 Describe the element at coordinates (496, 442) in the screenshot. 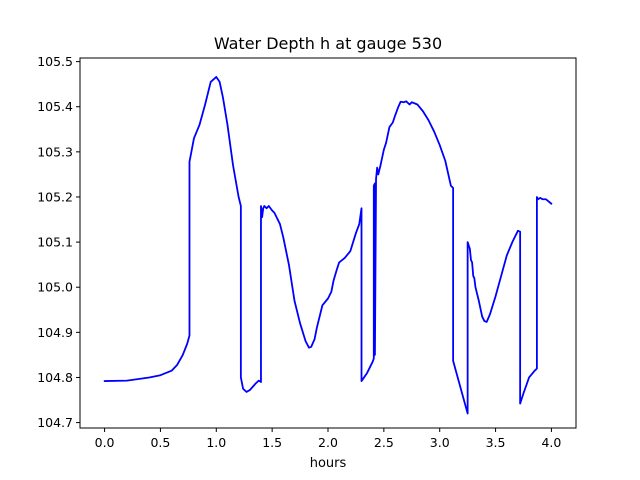

I see `x-tick-label: 3.5` at that location.